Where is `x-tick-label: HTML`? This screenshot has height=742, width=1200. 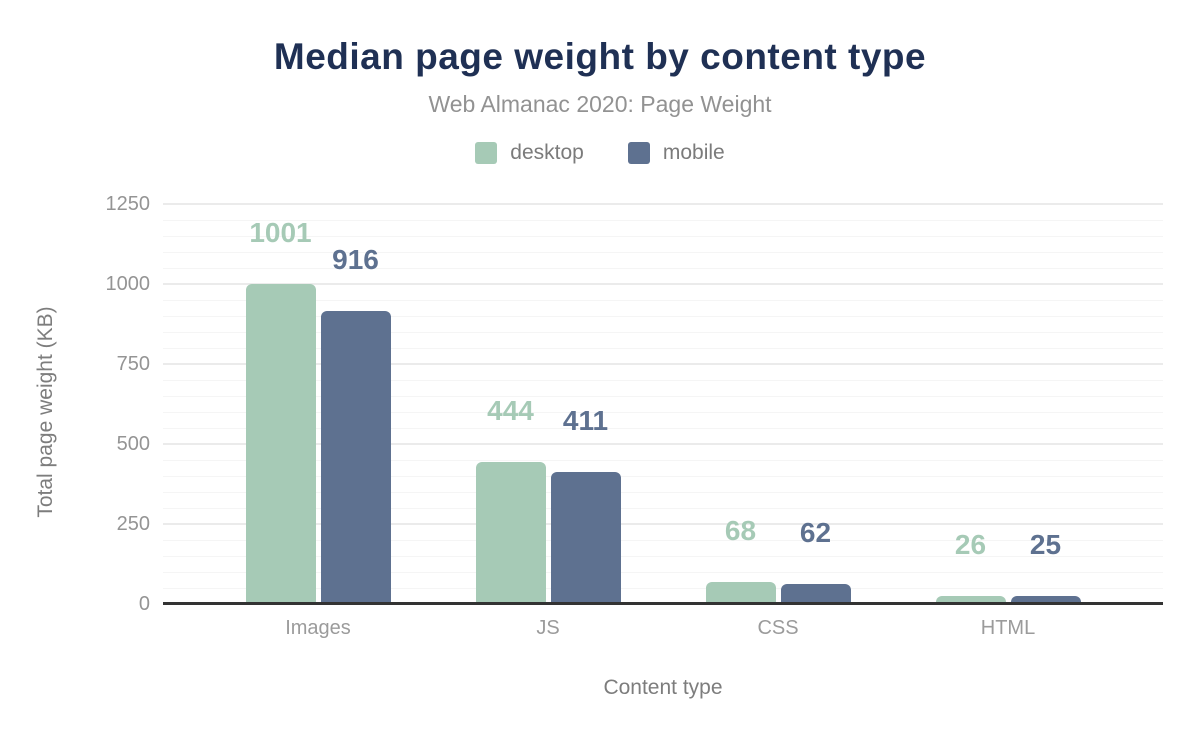
x-tick-label: HTML is located at coordinates (1008, 628).